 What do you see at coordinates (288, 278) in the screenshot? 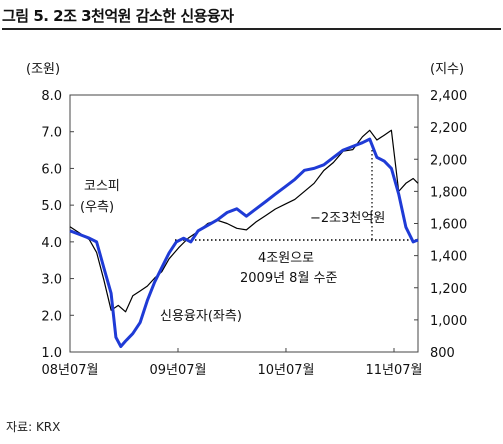
I see `annotation-level-sub: 2009년 8월 수준` at bounding box center [288, 278].